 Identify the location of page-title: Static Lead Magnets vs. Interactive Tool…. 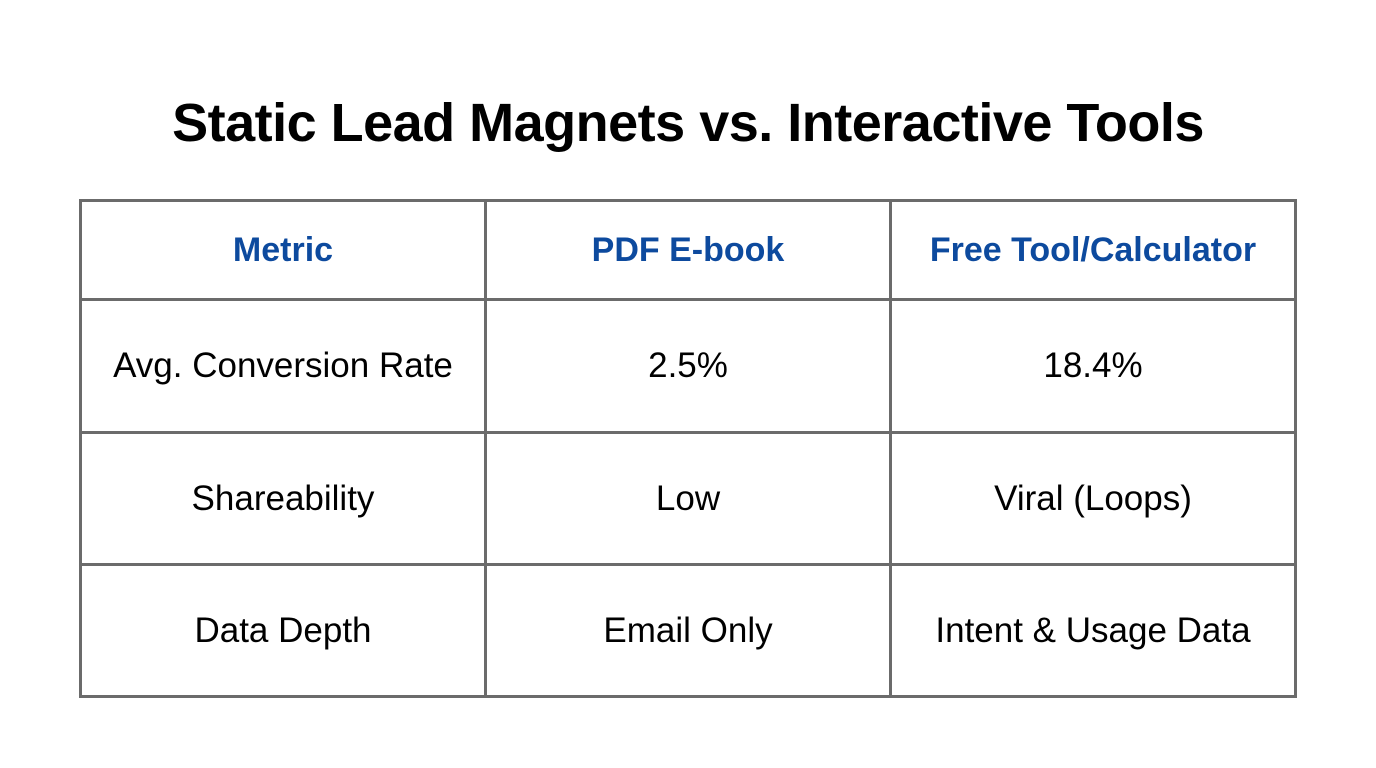
(688, 123).